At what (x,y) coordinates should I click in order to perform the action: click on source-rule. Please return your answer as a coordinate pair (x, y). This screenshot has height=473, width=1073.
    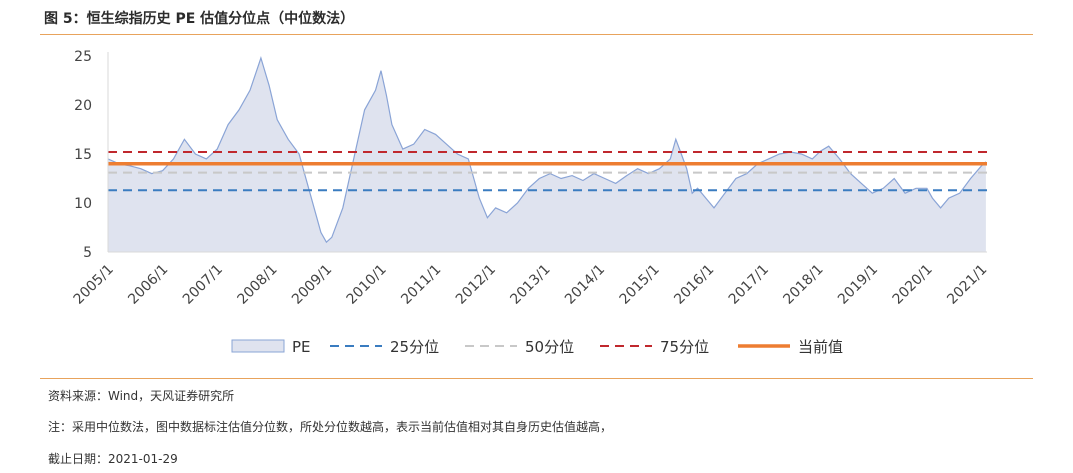
    Looking at the image, I should click on (536, 378).